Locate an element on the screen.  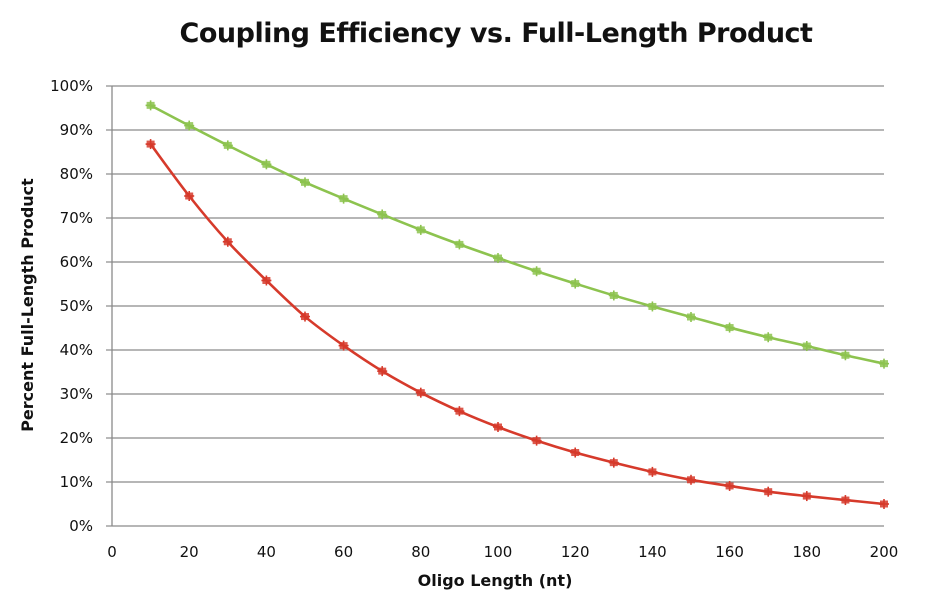
x-tick-label: 60 is located at coordinates (343, 552).